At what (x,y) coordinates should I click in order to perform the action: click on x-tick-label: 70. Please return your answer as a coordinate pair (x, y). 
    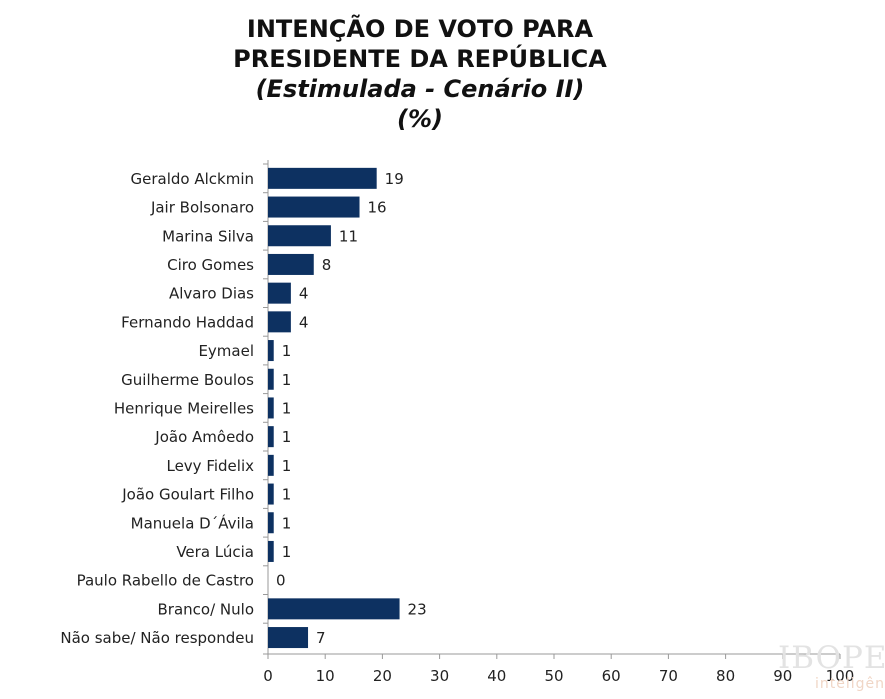
    Looking at the image, I should click on (668, 676).